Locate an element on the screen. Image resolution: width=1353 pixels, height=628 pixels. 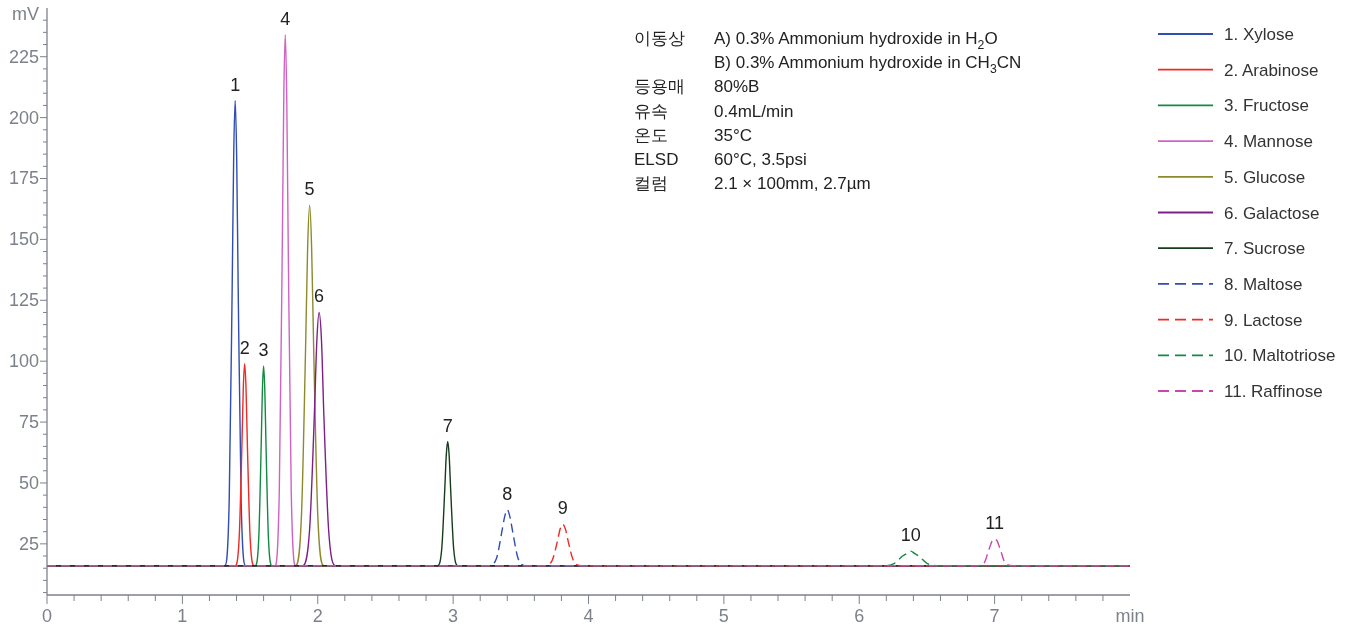
annotation: 10 is located at coordinates (910, 535).